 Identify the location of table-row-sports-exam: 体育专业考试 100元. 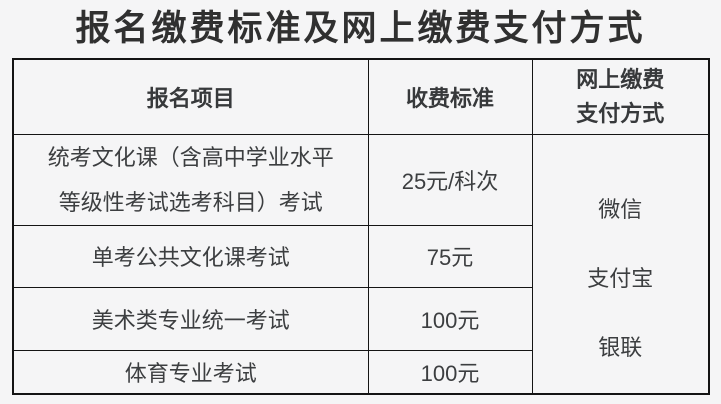
(360, 372).